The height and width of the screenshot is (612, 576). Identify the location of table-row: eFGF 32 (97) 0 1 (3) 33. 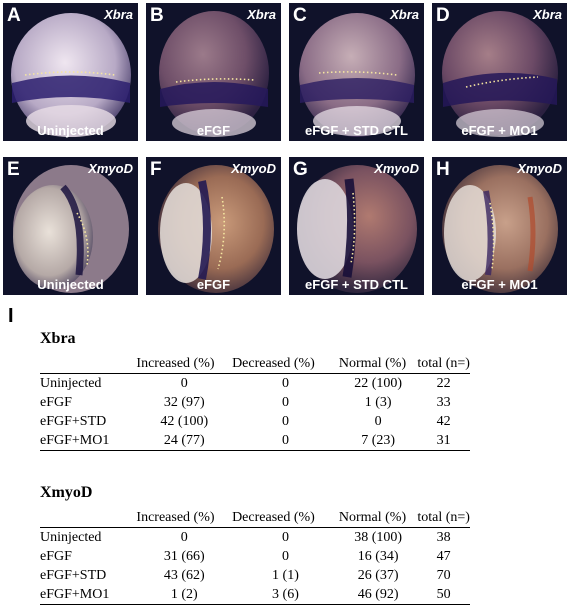
(255, 402).